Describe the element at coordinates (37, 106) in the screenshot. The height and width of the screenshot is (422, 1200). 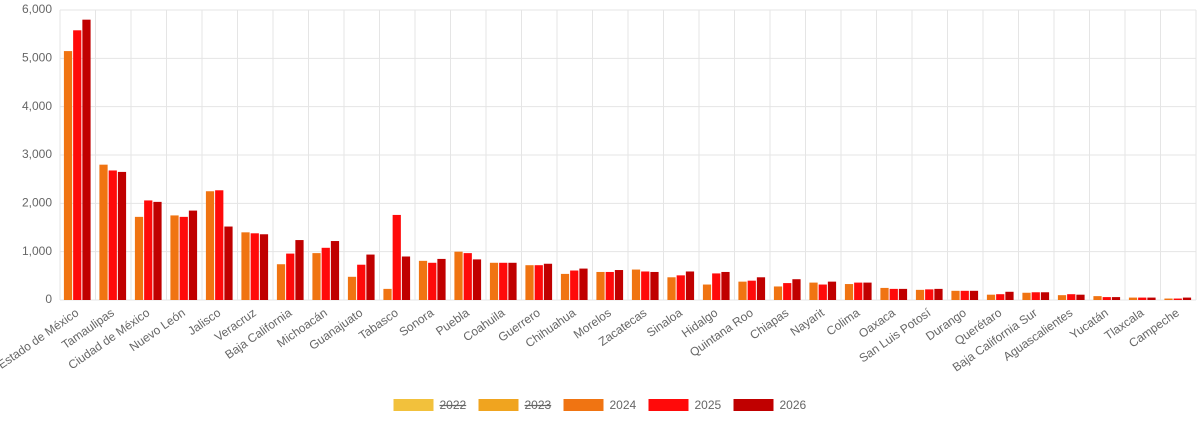
I see `y-tick-label: 4,000` at that location.